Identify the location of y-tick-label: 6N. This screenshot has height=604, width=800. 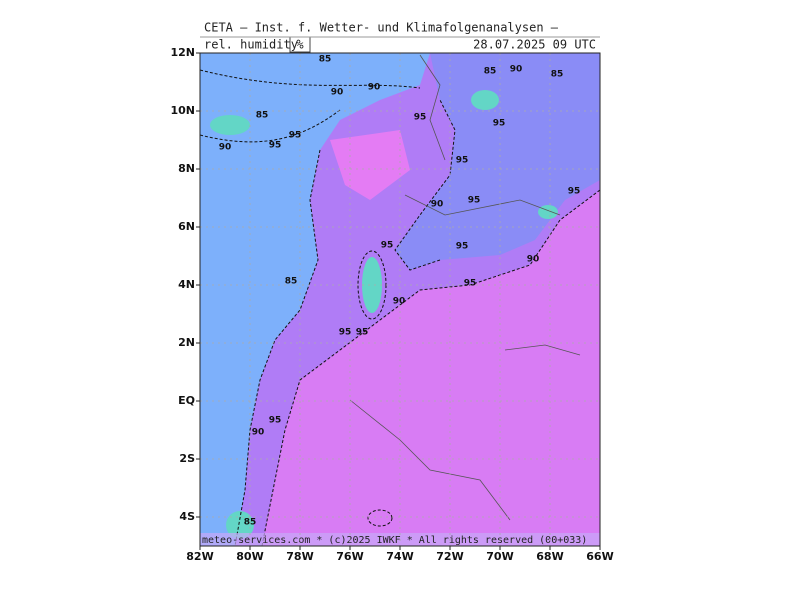
(186, 226).